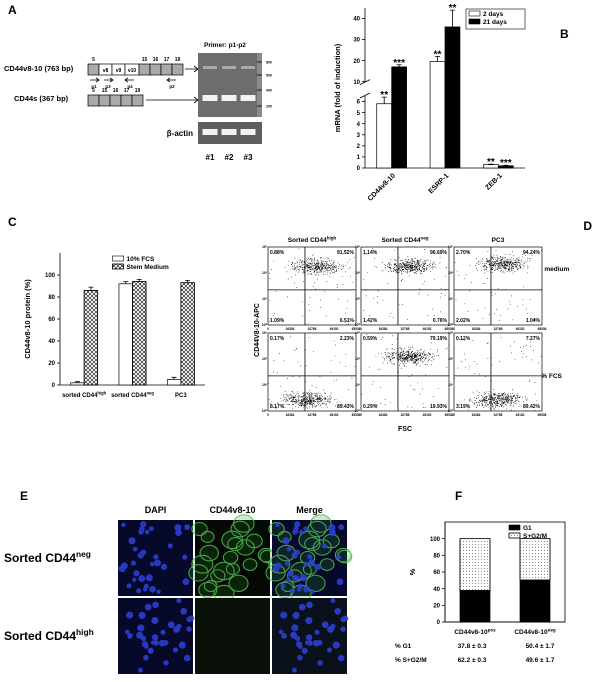 The width and height of the screenshot is (600, 682). Describe the element at coordinates (181, 396) in the screenshot. I see `x-tick-label: PC3` at that location.